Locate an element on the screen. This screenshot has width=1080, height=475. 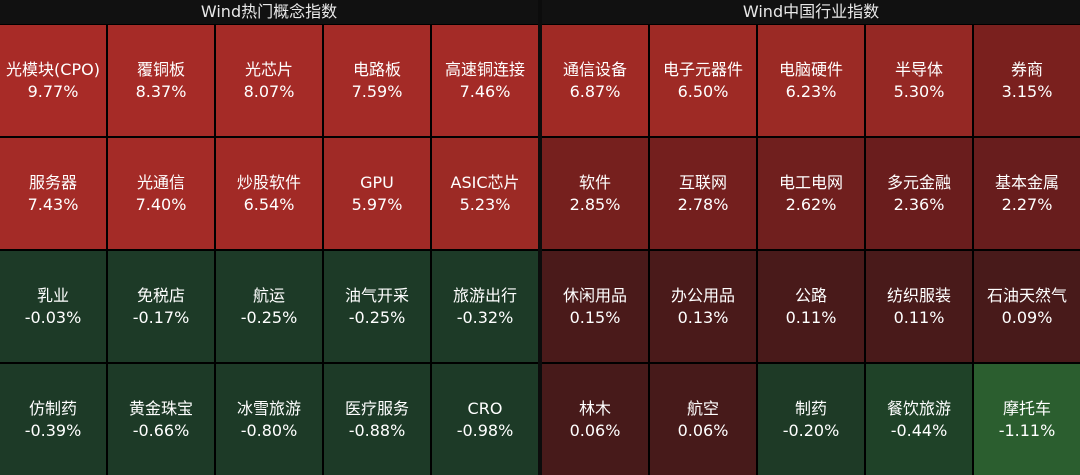
tile-value: -0.44% is located at coordinates (919, 430).